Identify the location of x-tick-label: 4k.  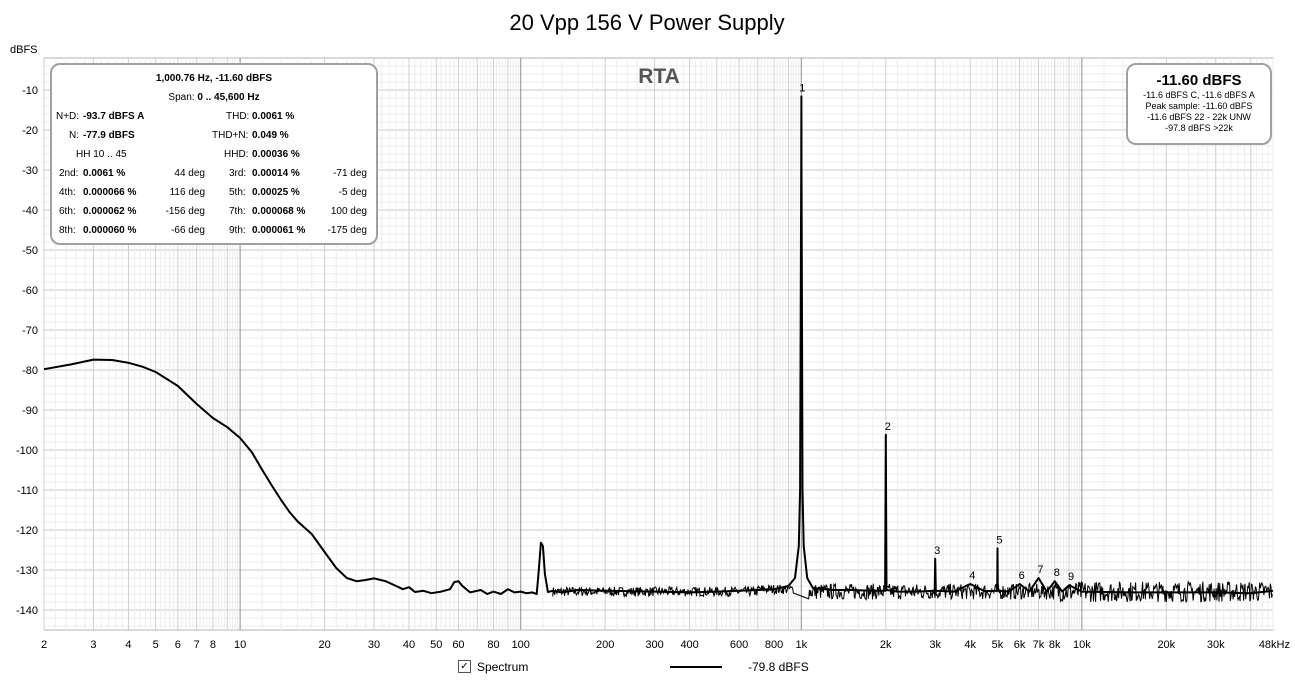
(970, 645).